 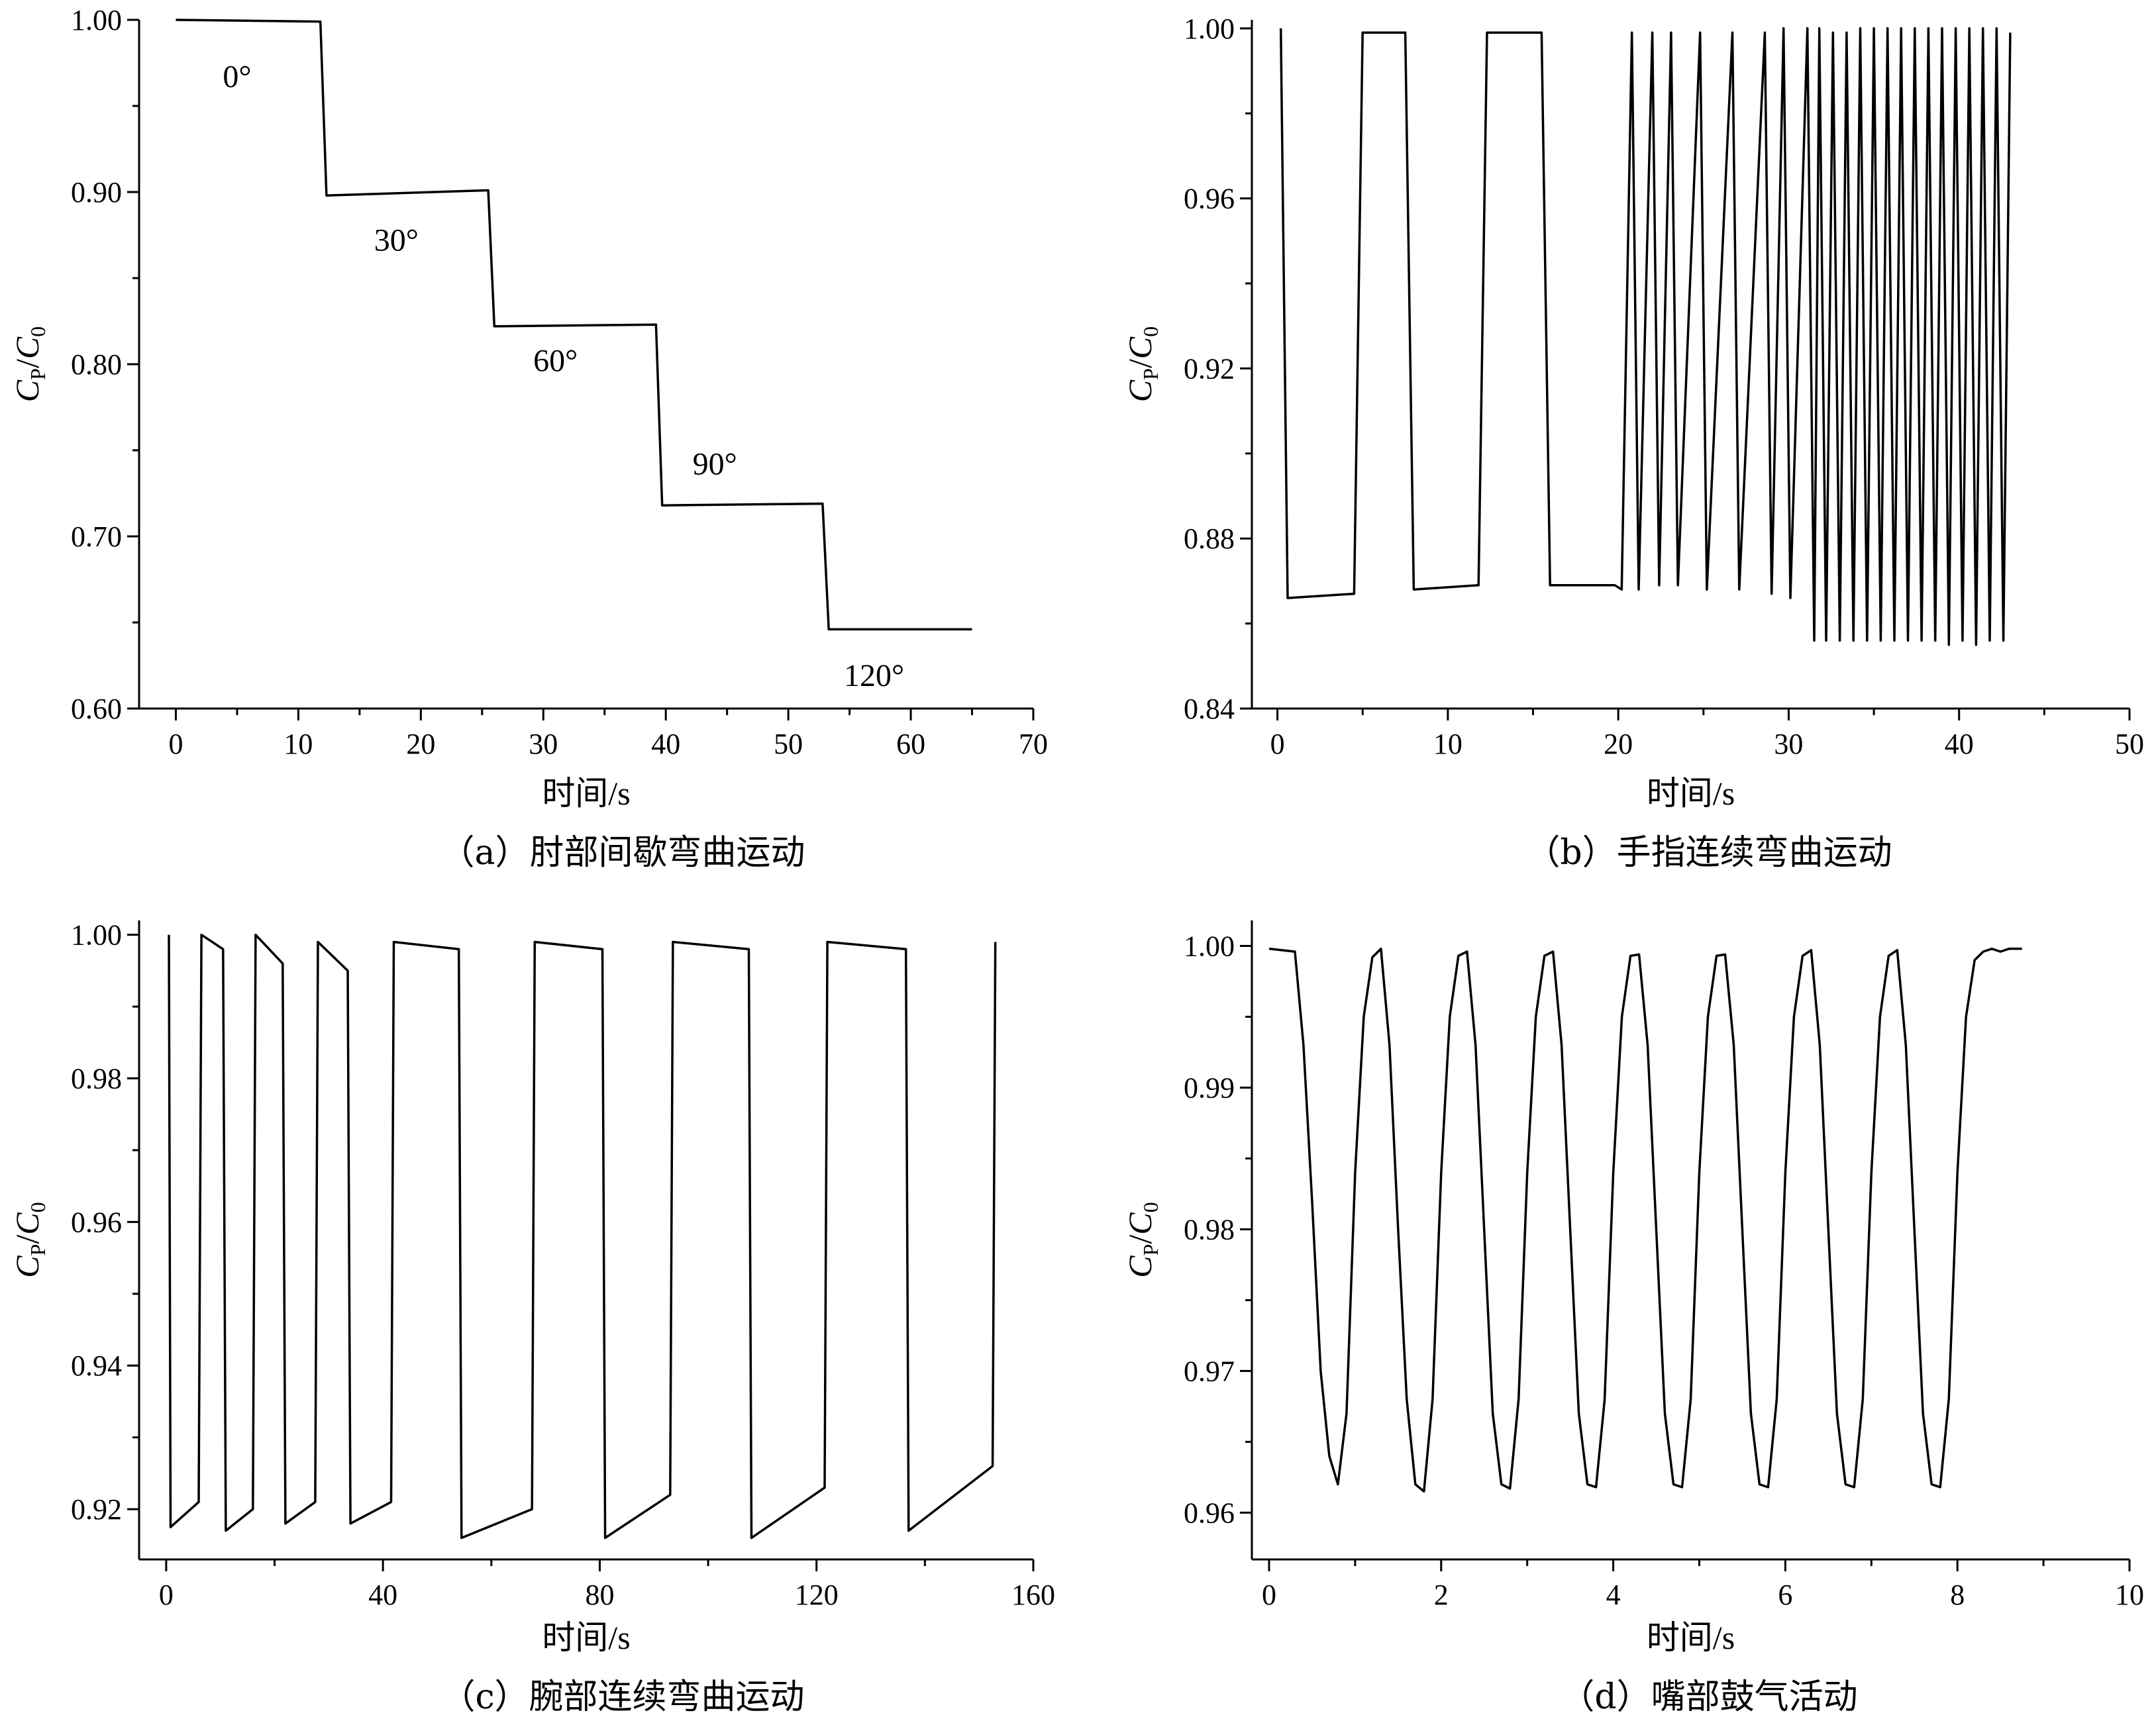 I want to click on y-tick-label: 0.84, so click(x=1209, y=709).